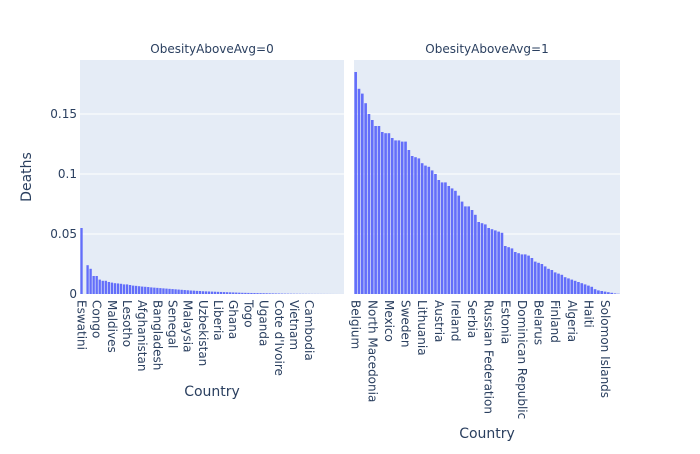 This screenshot has width=700, height=454. I want to click on x-tick-label: Russian Federation, so click(489, 357).